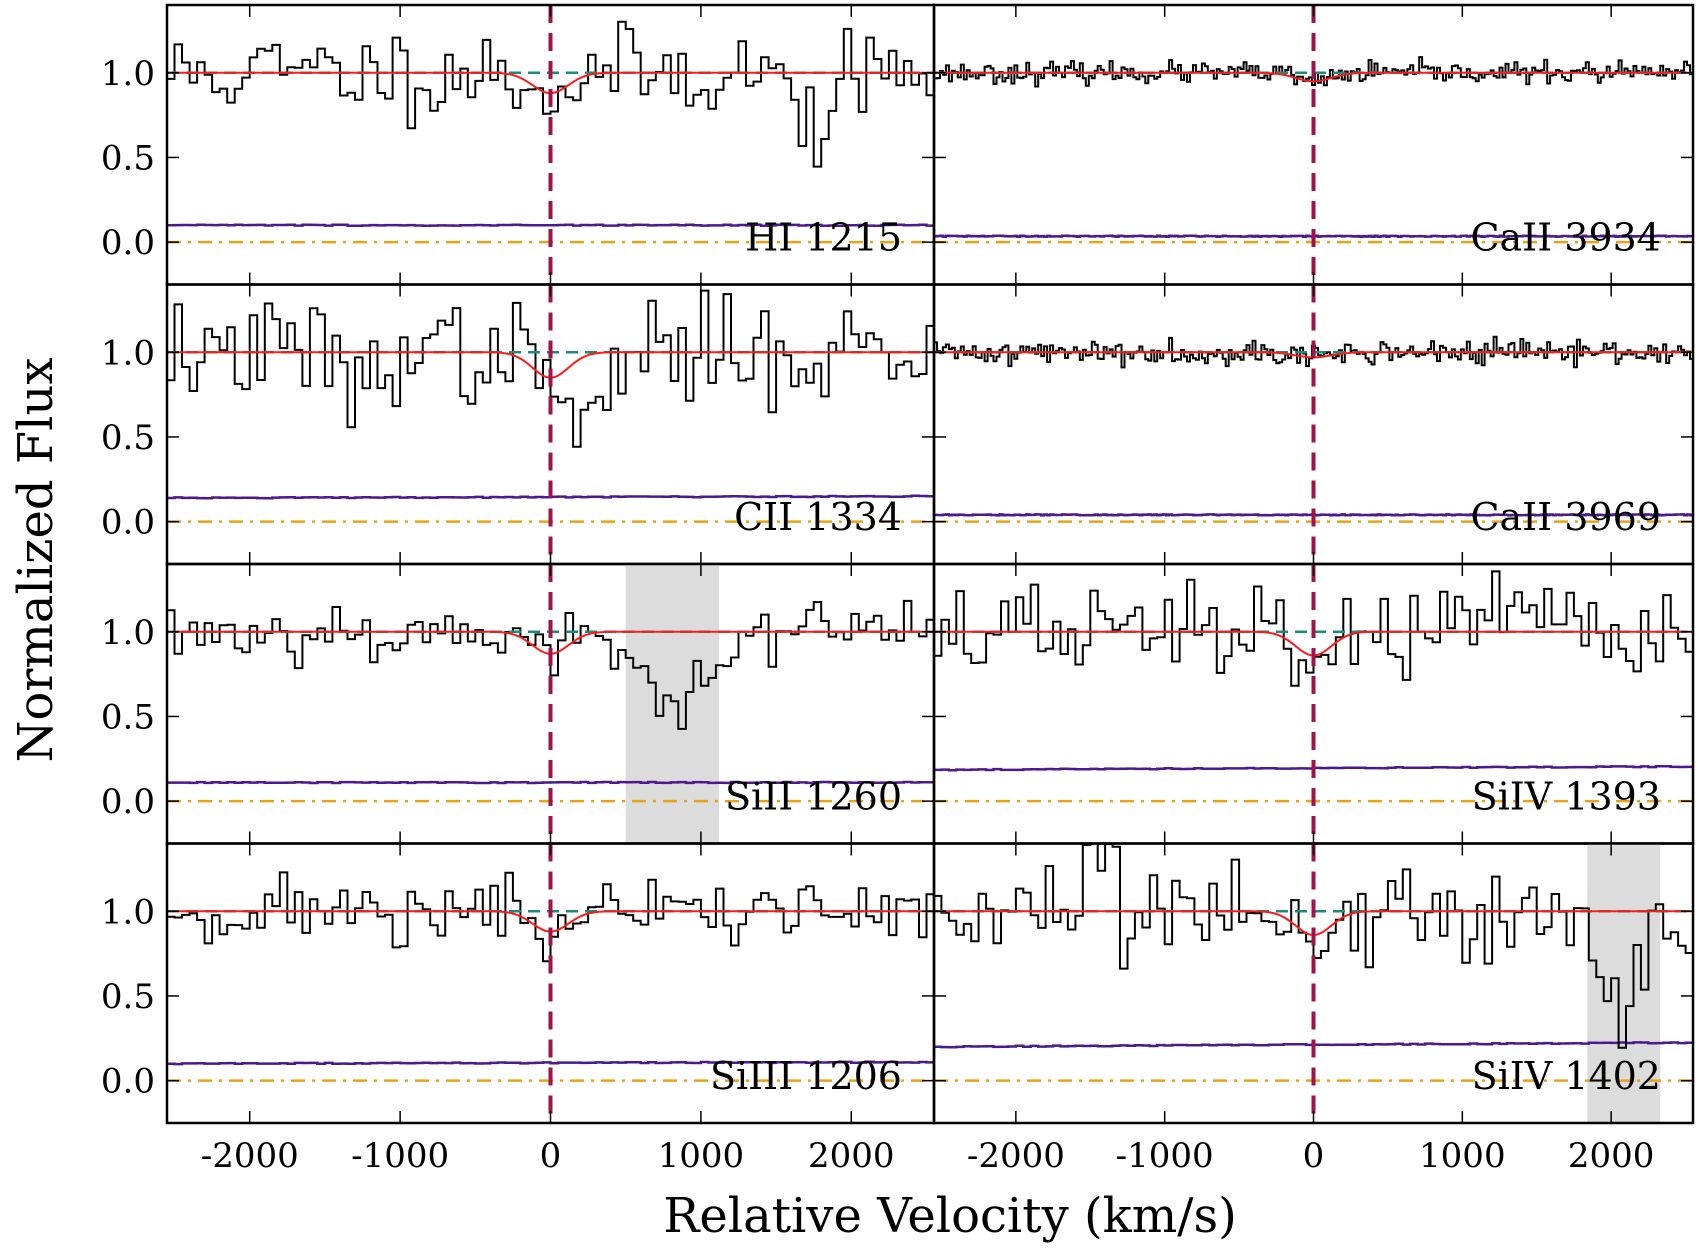  What do you see at coordinates (550, 424) in the screenshot?
I see `panel-cii-1334: CII 1334` at bounding box center [550, 424].